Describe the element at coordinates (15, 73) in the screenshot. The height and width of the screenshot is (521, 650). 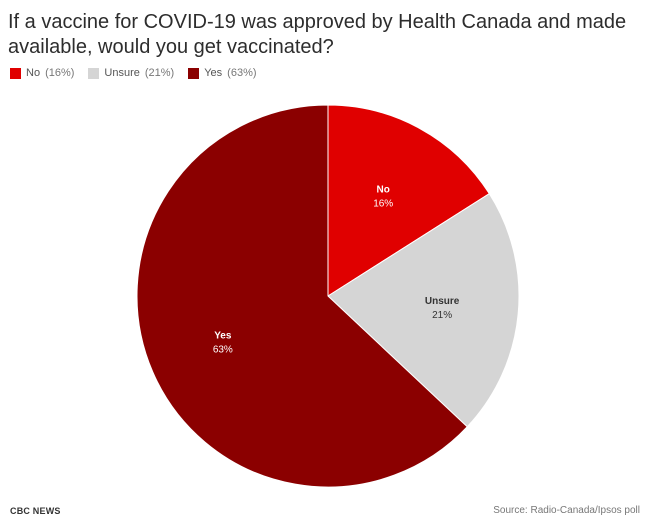
I see `legend-swatch-no` at that location.